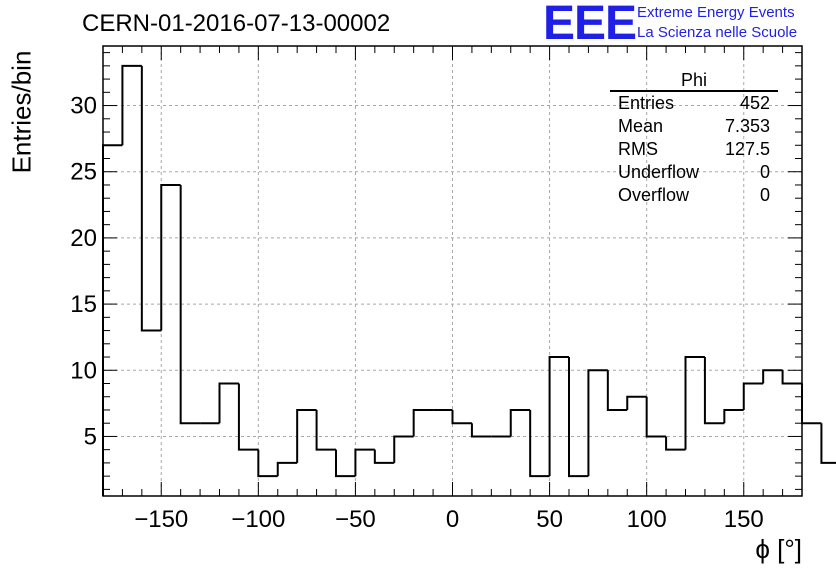  What do you see at coordinates (694, 195) in the screenshot?
I see `stats-row: Overflow 0` at bounding box center [694, 195].